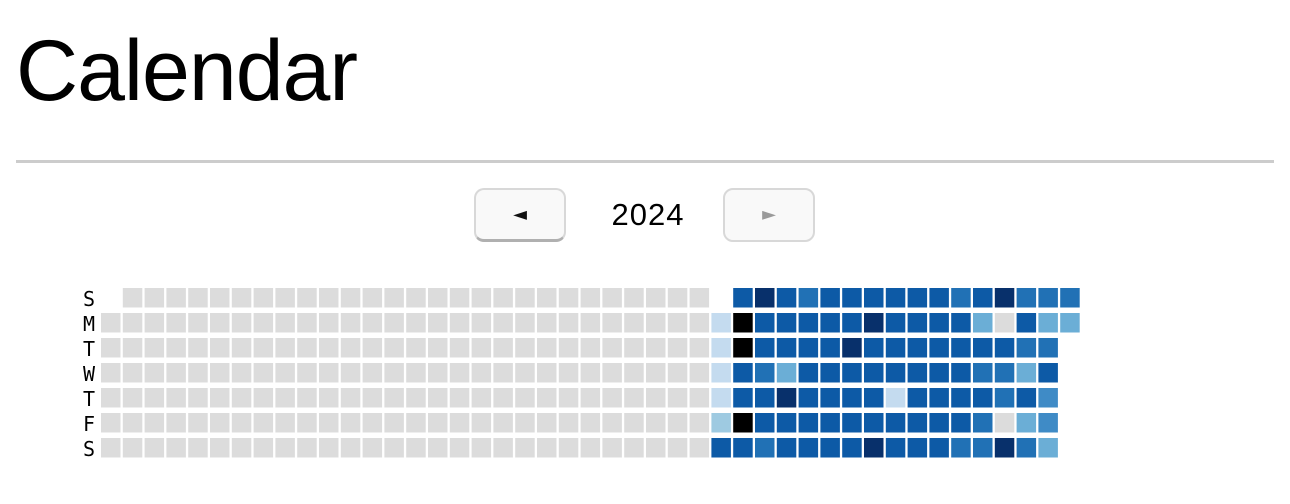 The image size is (1290, 504). I want to click on day-cell-w24-thu, so click(634, 398).